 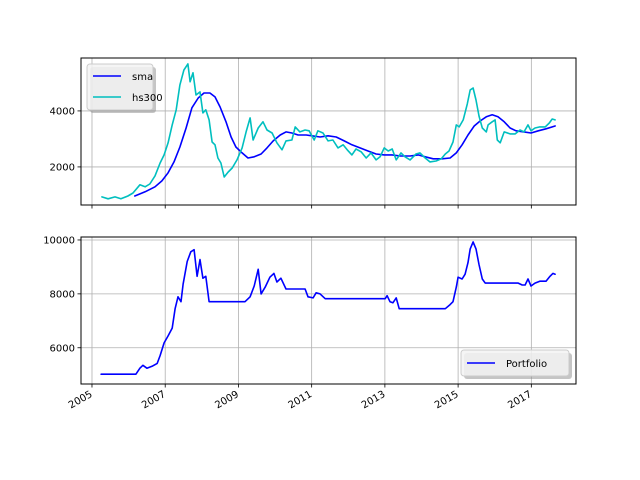 What do you see at coordinates (62, 348) in the screenshot?
I see `y-tick-label: 6000` at bounding box center [62, 348].